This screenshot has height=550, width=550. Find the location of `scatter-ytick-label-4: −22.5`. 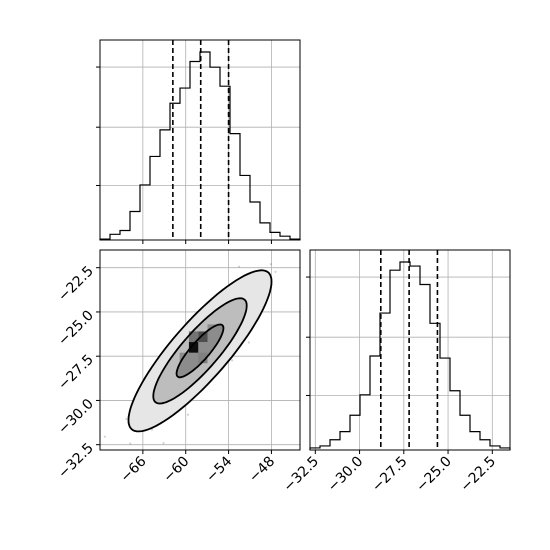

scatter-ytick-label-4: −22.5 is located at coordinates (76, 284).